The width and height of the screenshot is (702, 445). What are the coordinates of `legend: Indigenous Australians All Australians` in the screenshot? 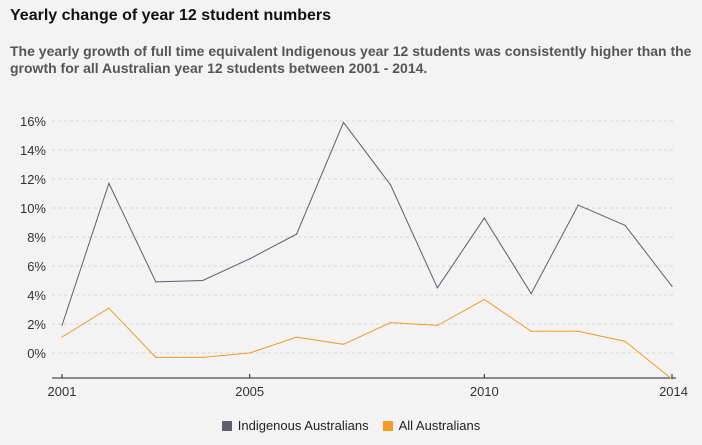 It's located at (351, 425).